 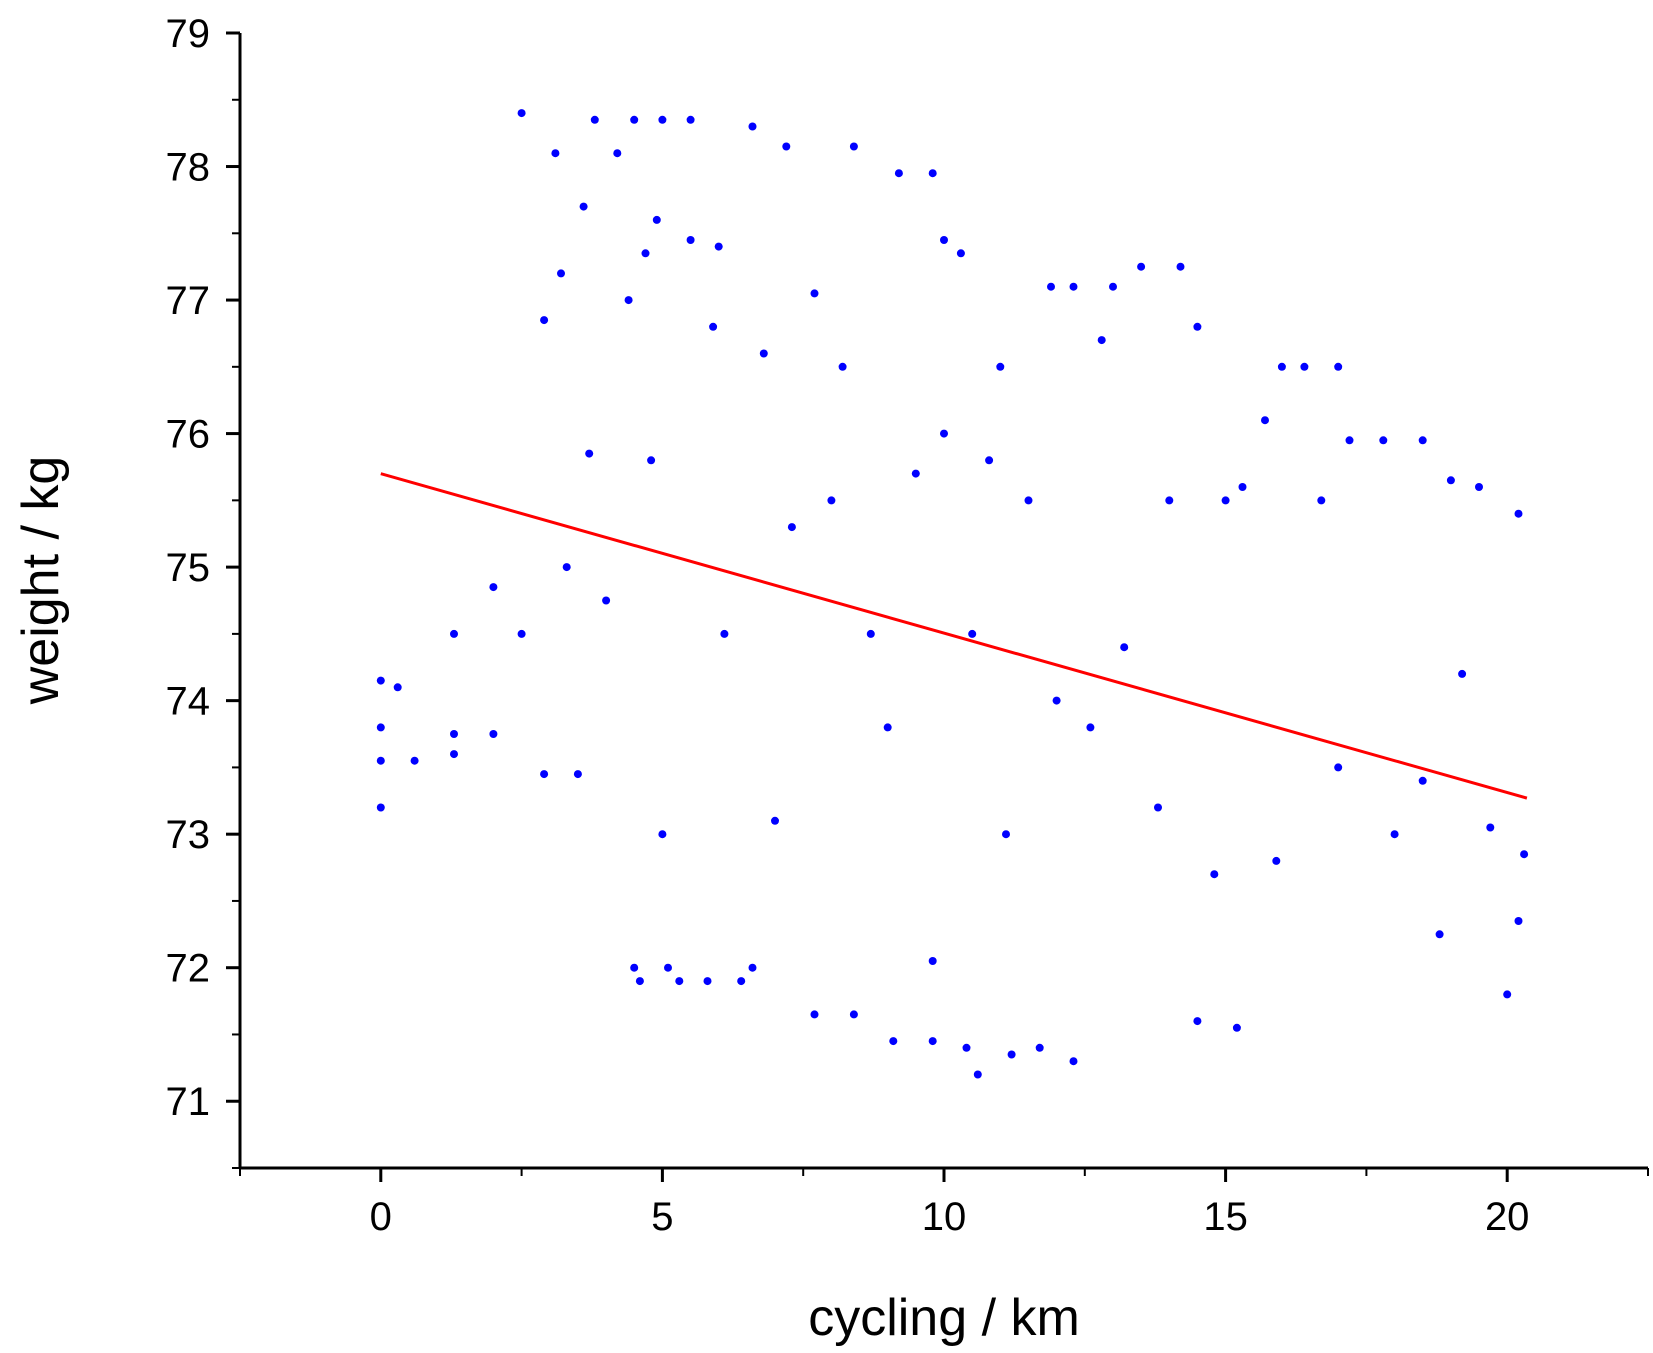 I want to click on x-tick-label: 5, so click(x=662, y=1217).